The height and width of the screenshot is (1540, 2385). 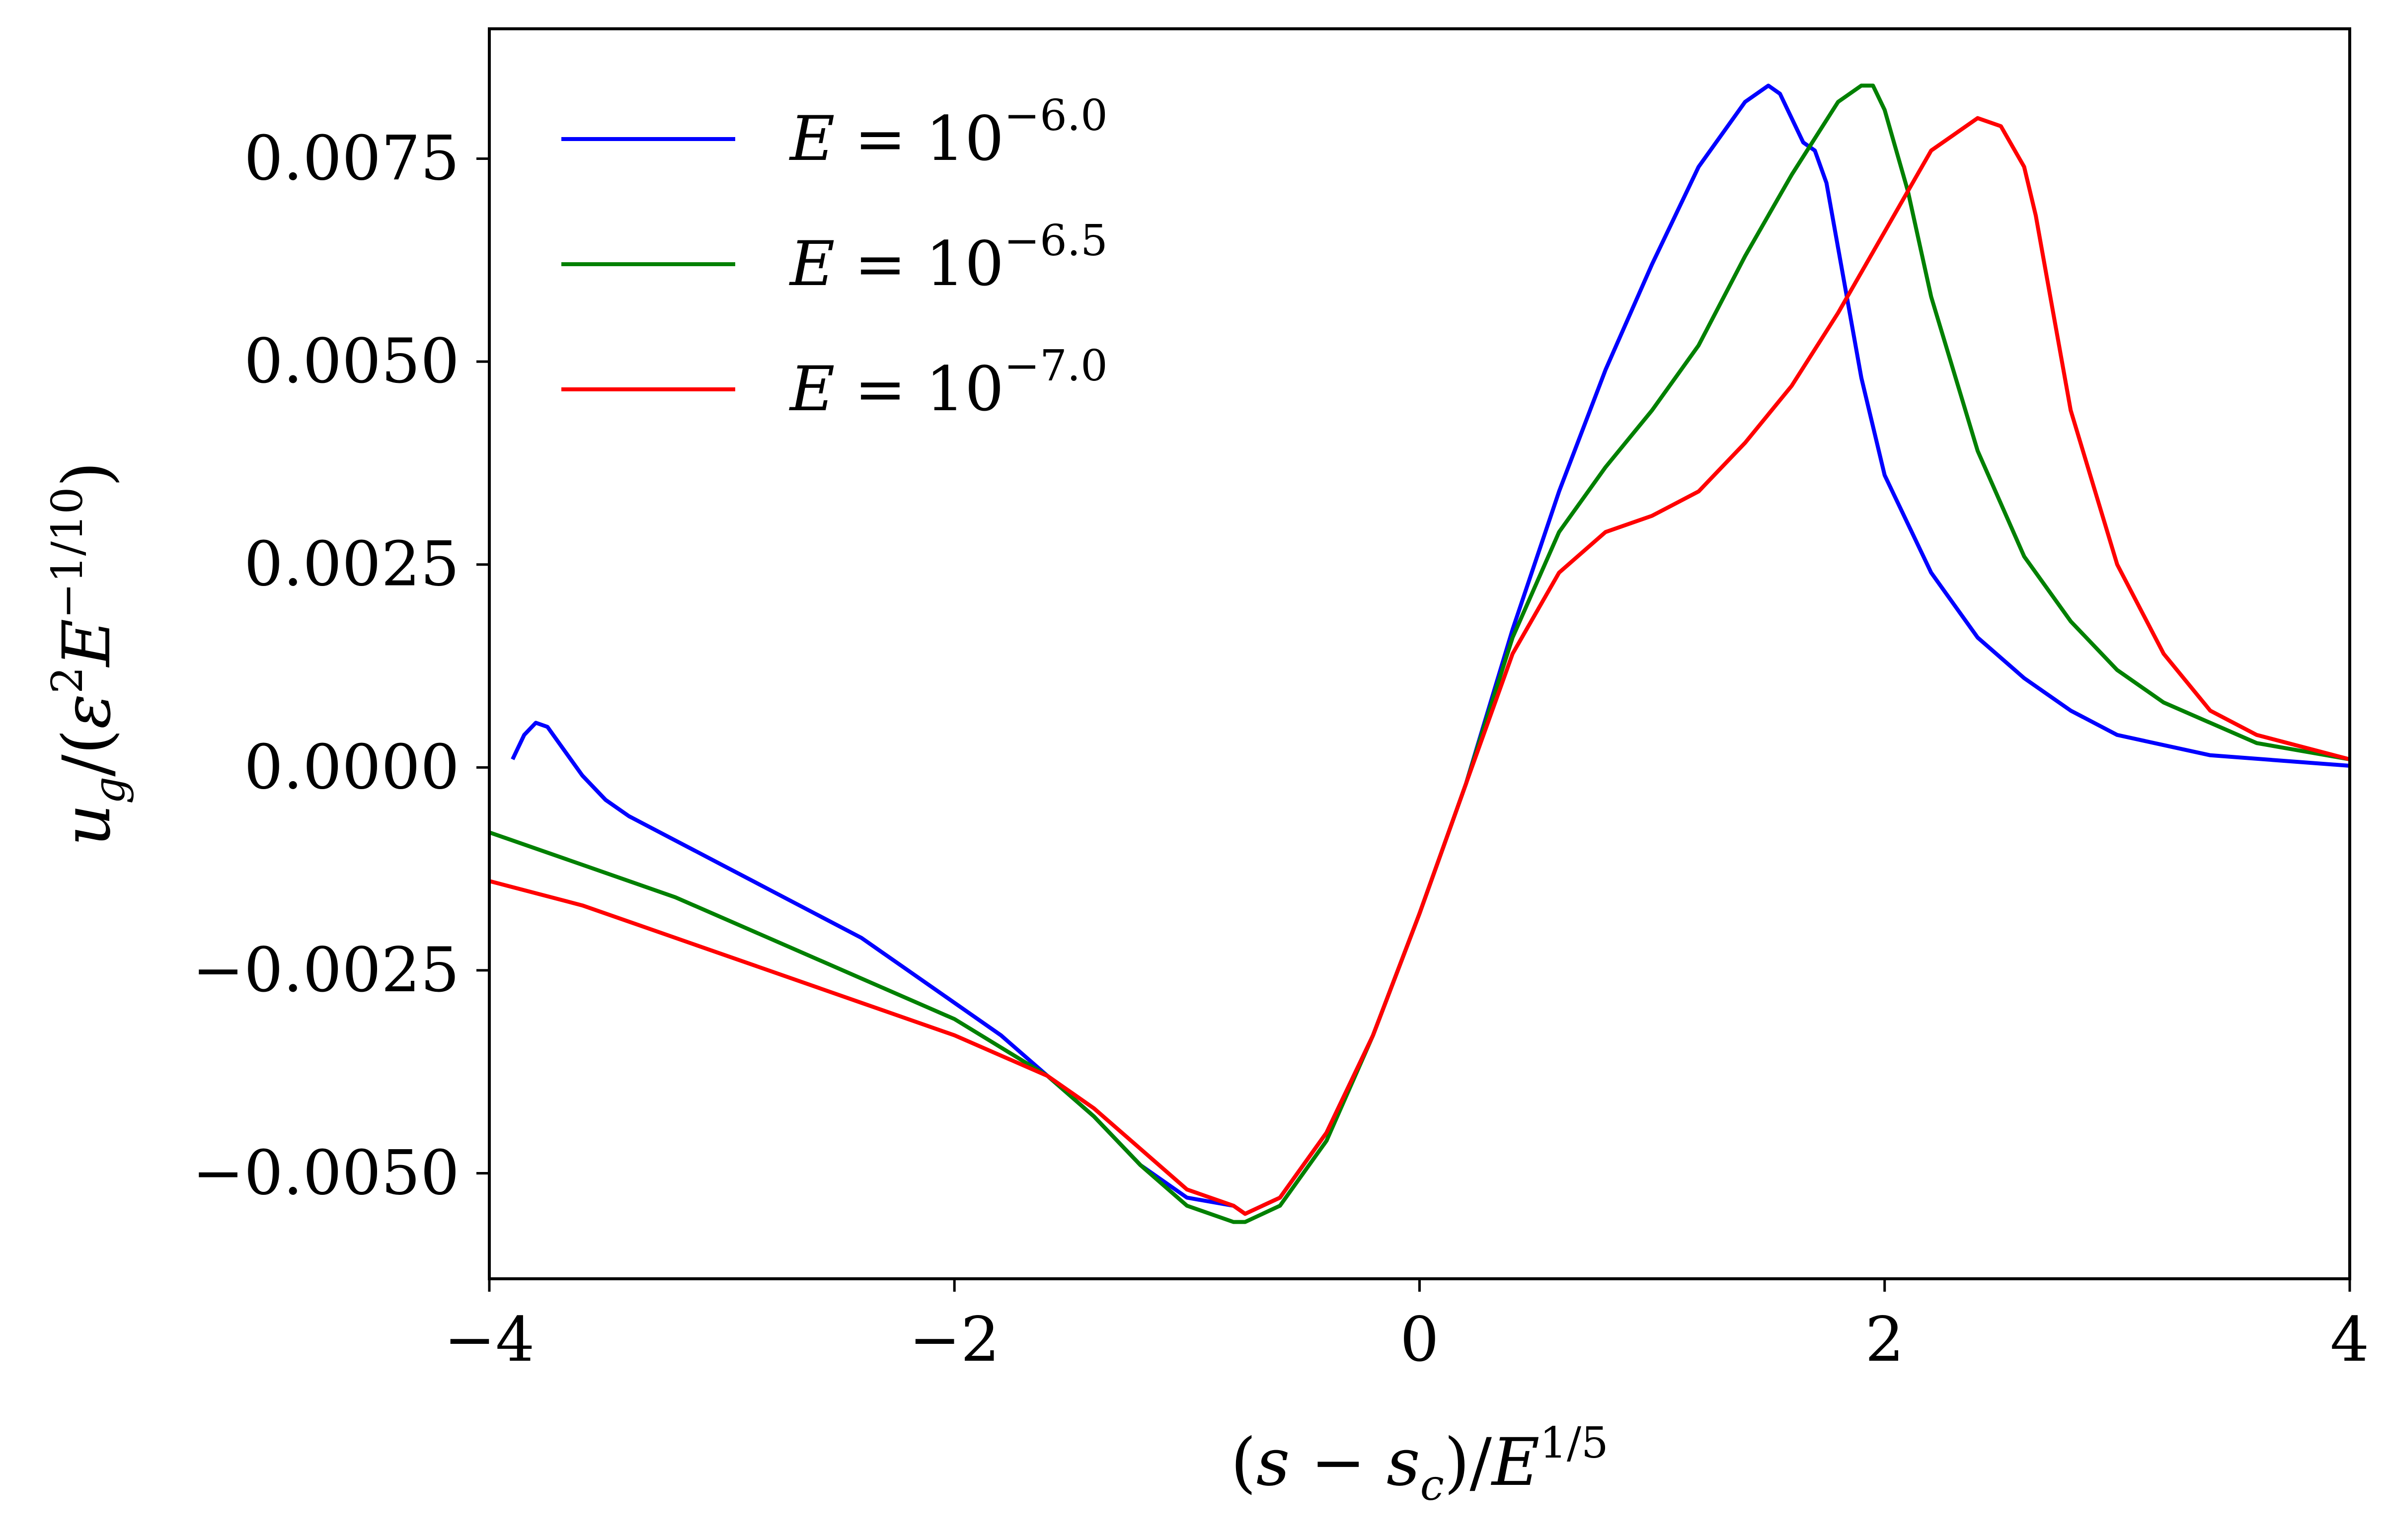 I want to click on legend-label: E = 10−6.5, so click(x=948, y=258).